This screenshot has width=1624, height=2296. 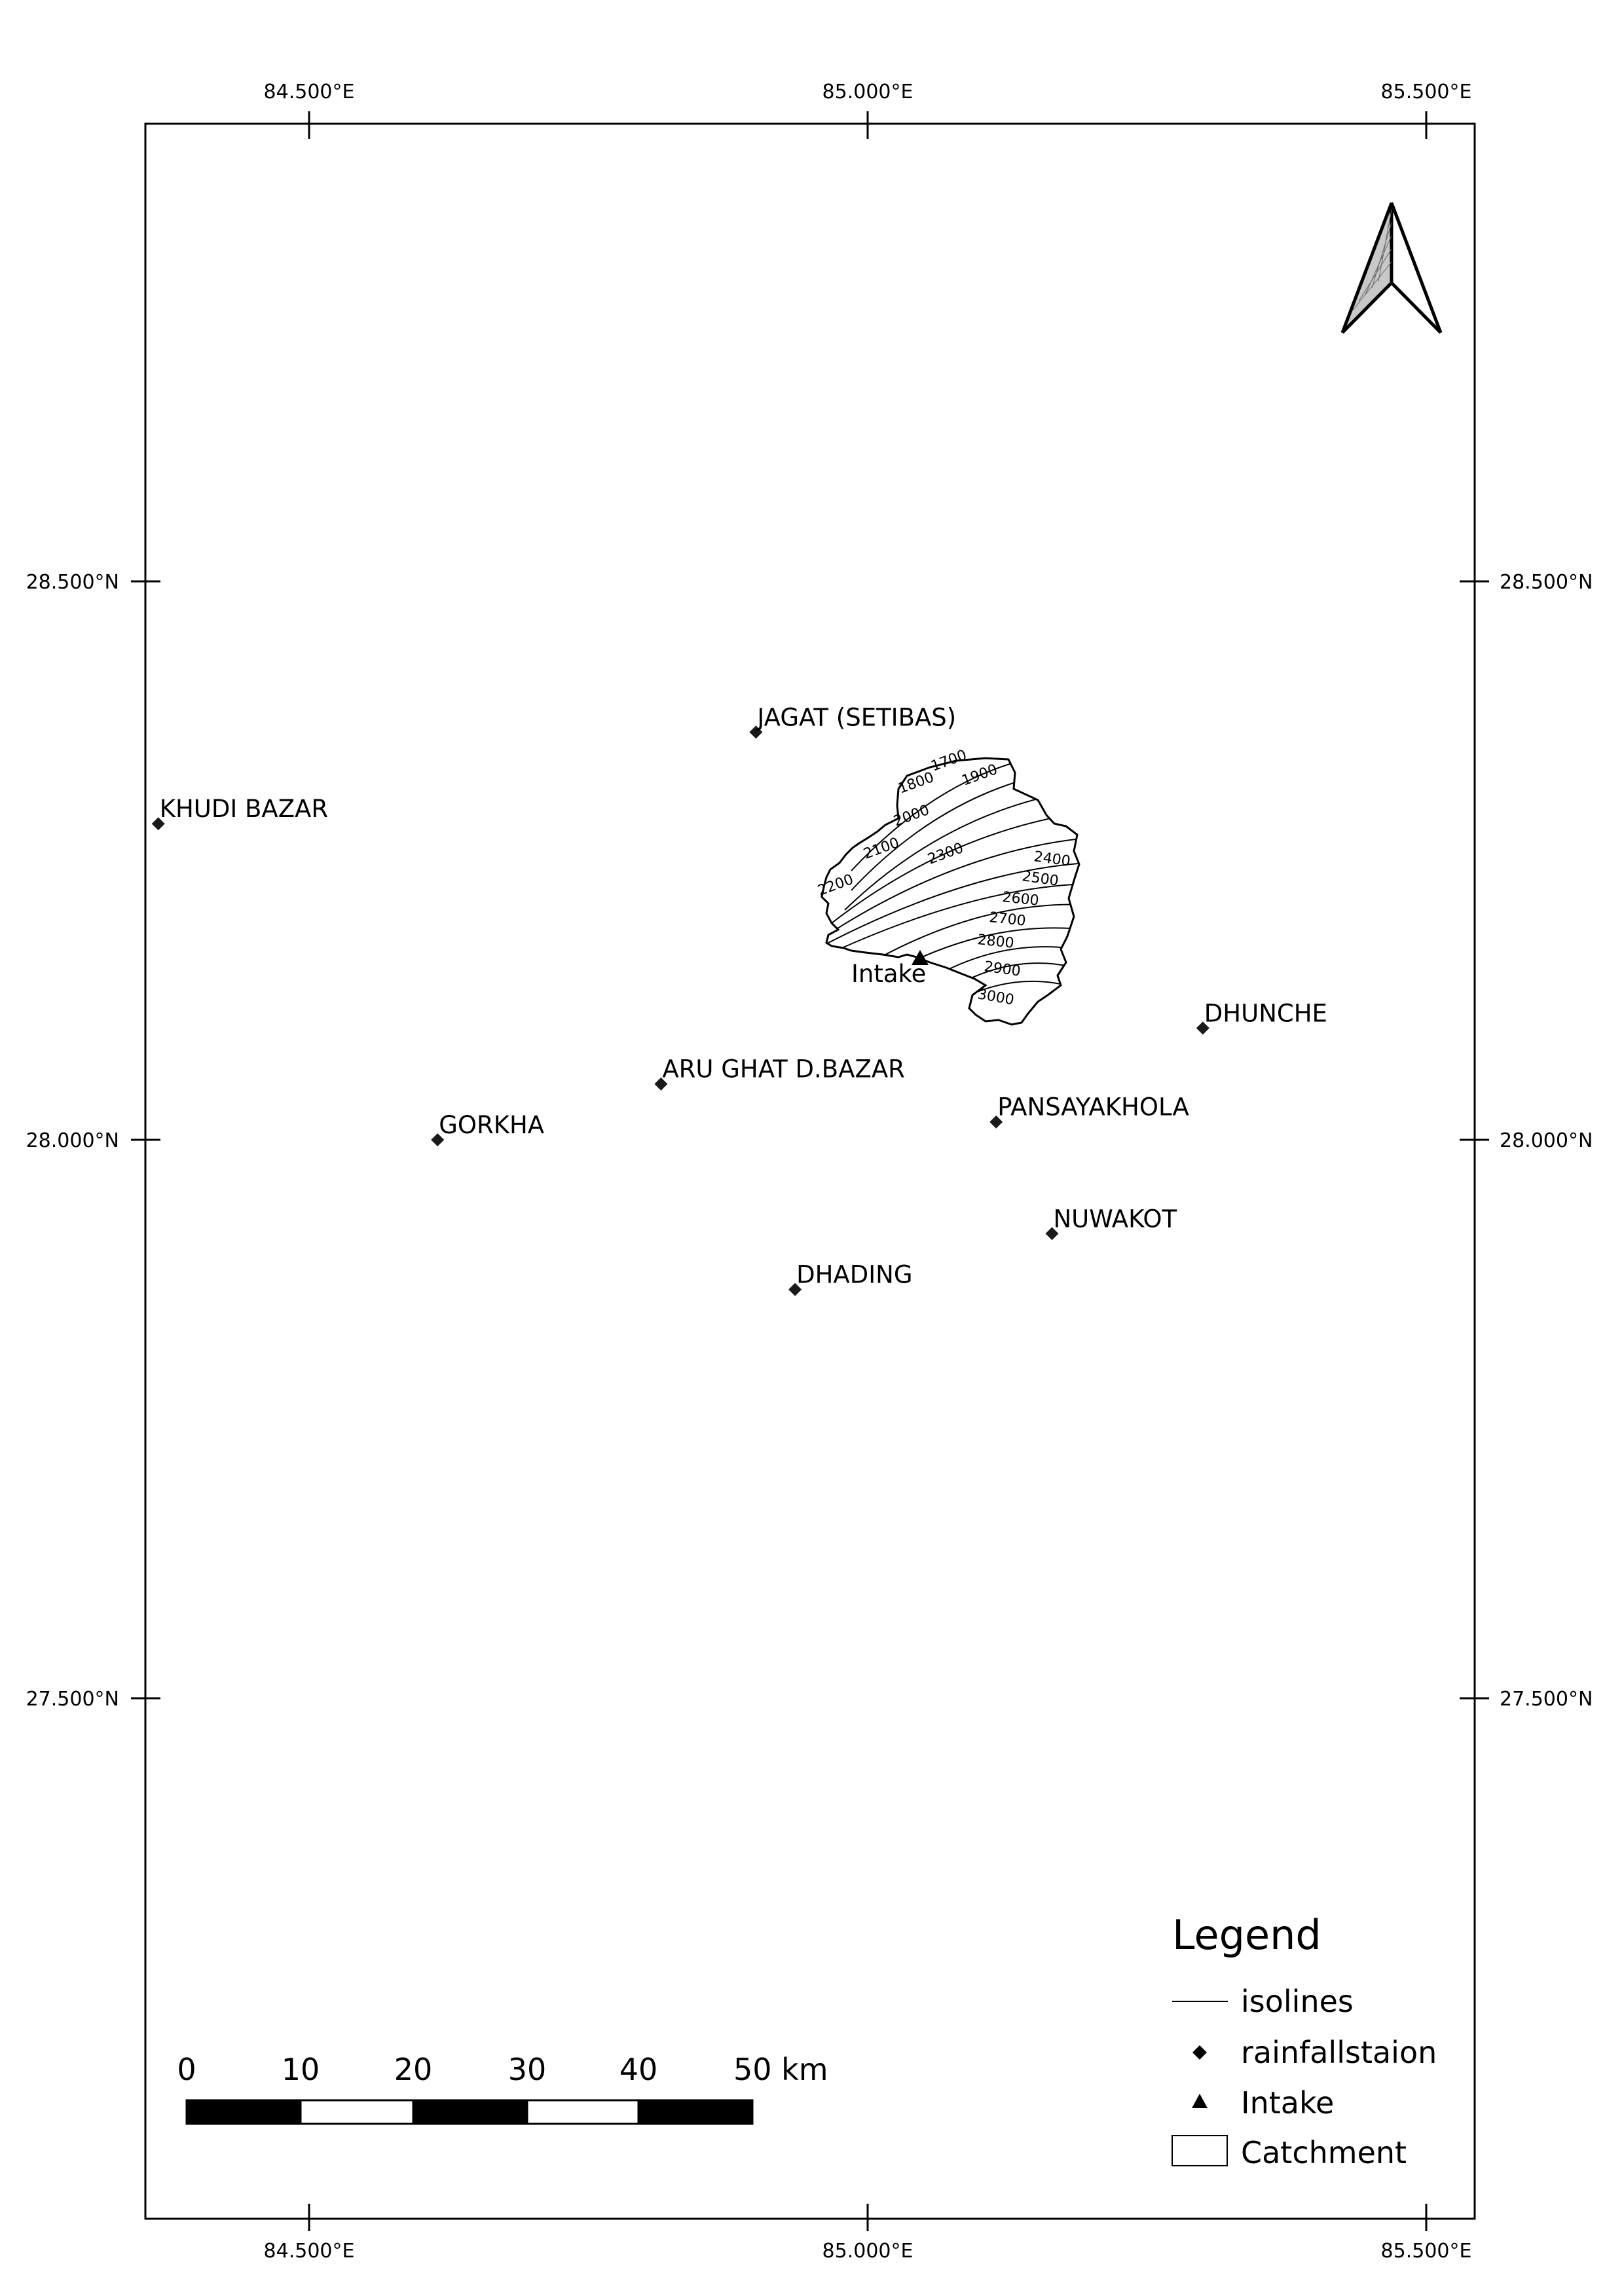 What do you see at coordinates (1265, 1013) in the screenshot?
I see `station-label: DHUNCHE` at bounding box center [1265, 1013].